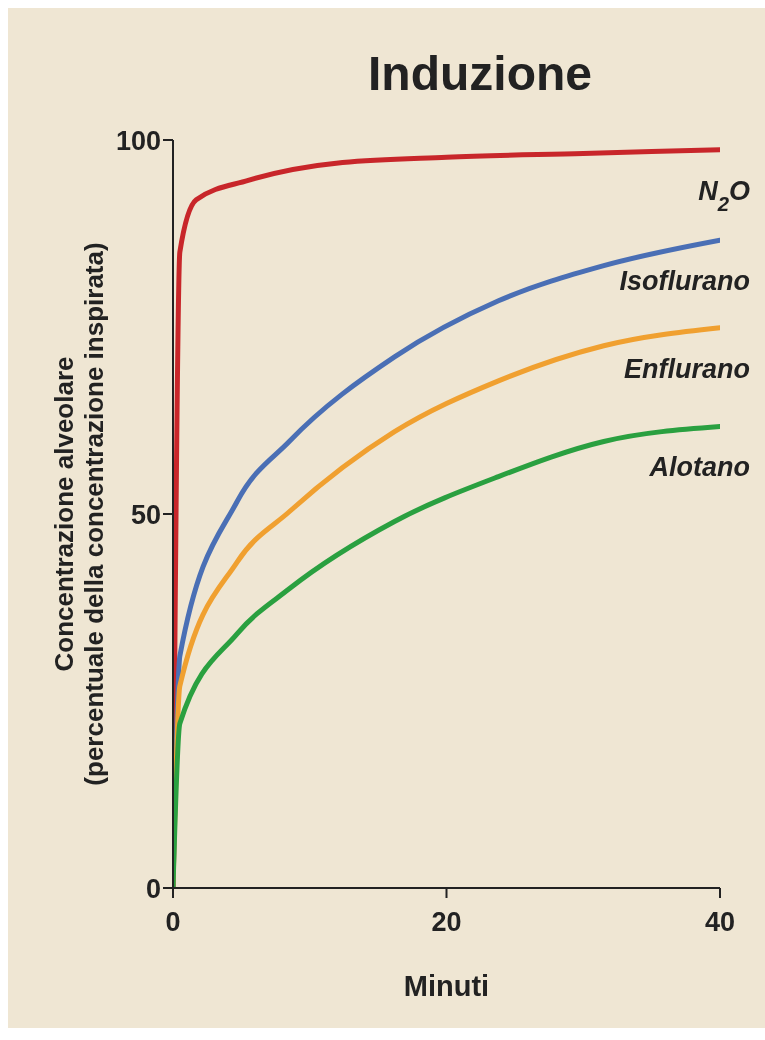  I want to click on x-axis-title: Minuti, so click(446, 986).